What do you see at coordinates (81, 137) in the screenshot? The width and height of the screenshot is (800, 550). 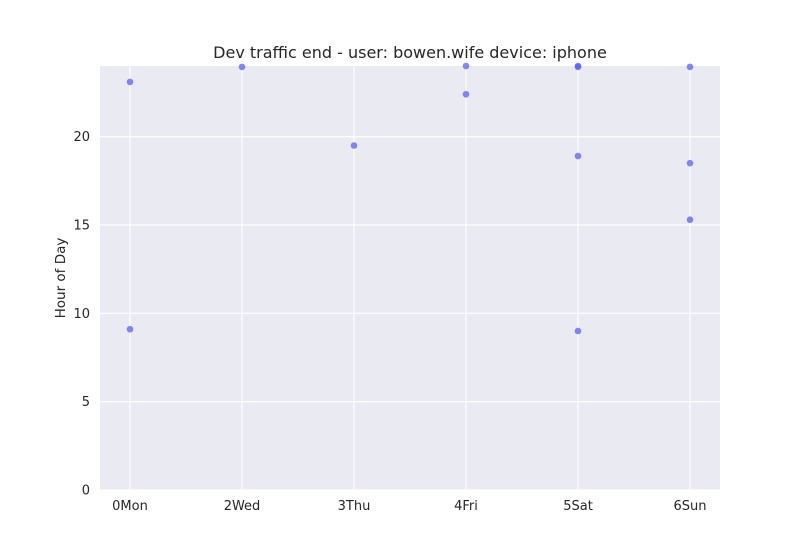 I see `y-tick-label: 20` at bounding box center [81, 137].